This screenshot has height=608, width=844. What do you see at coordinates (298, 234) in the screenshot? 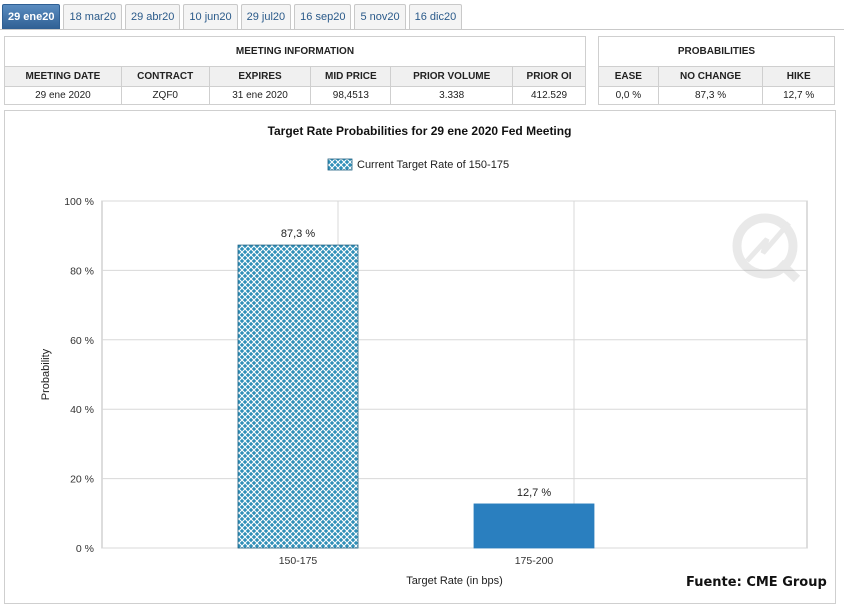
I see `bar-value-label-0: 87,3 %` at bounding box center [298, 234].